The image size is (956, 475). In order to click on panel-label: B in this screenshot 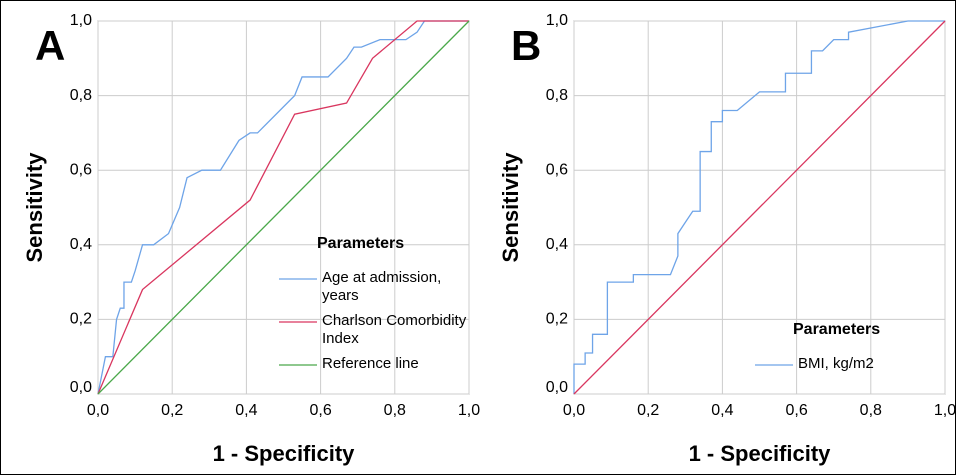, I will do `click(526, 45)`.